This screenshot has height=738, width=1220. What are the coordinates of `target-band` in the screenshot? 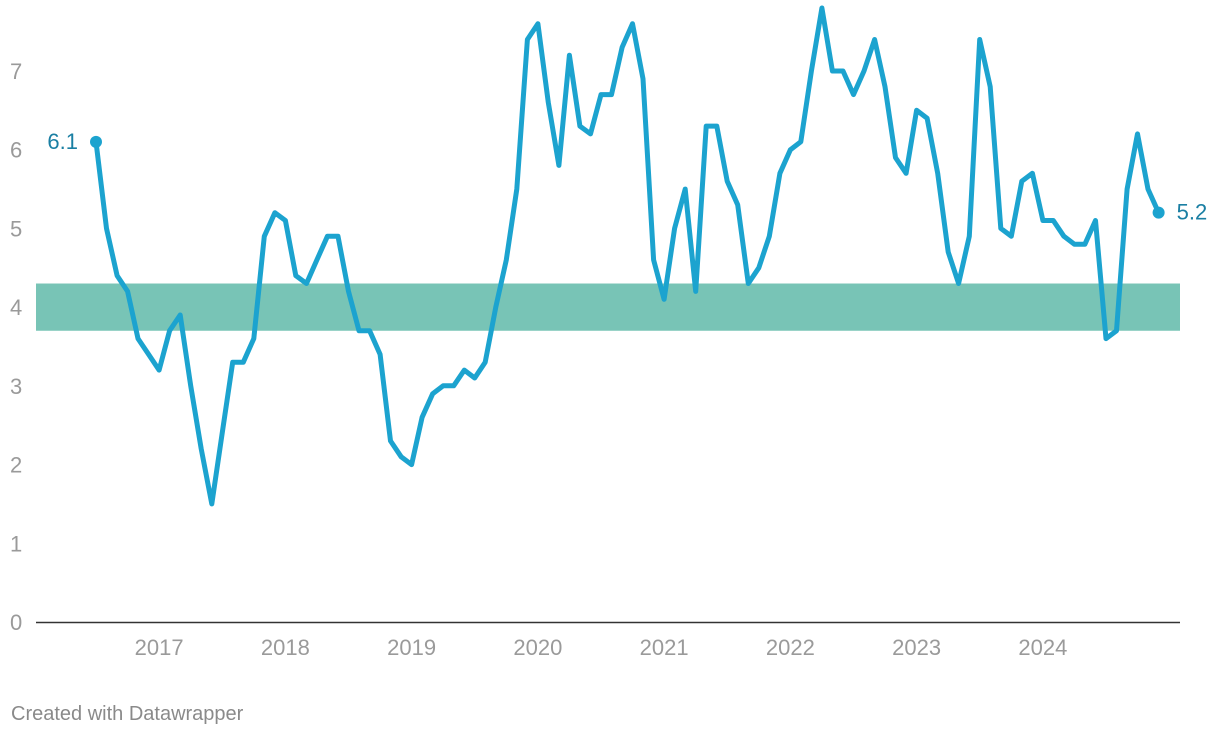 It's located at (608, 307).